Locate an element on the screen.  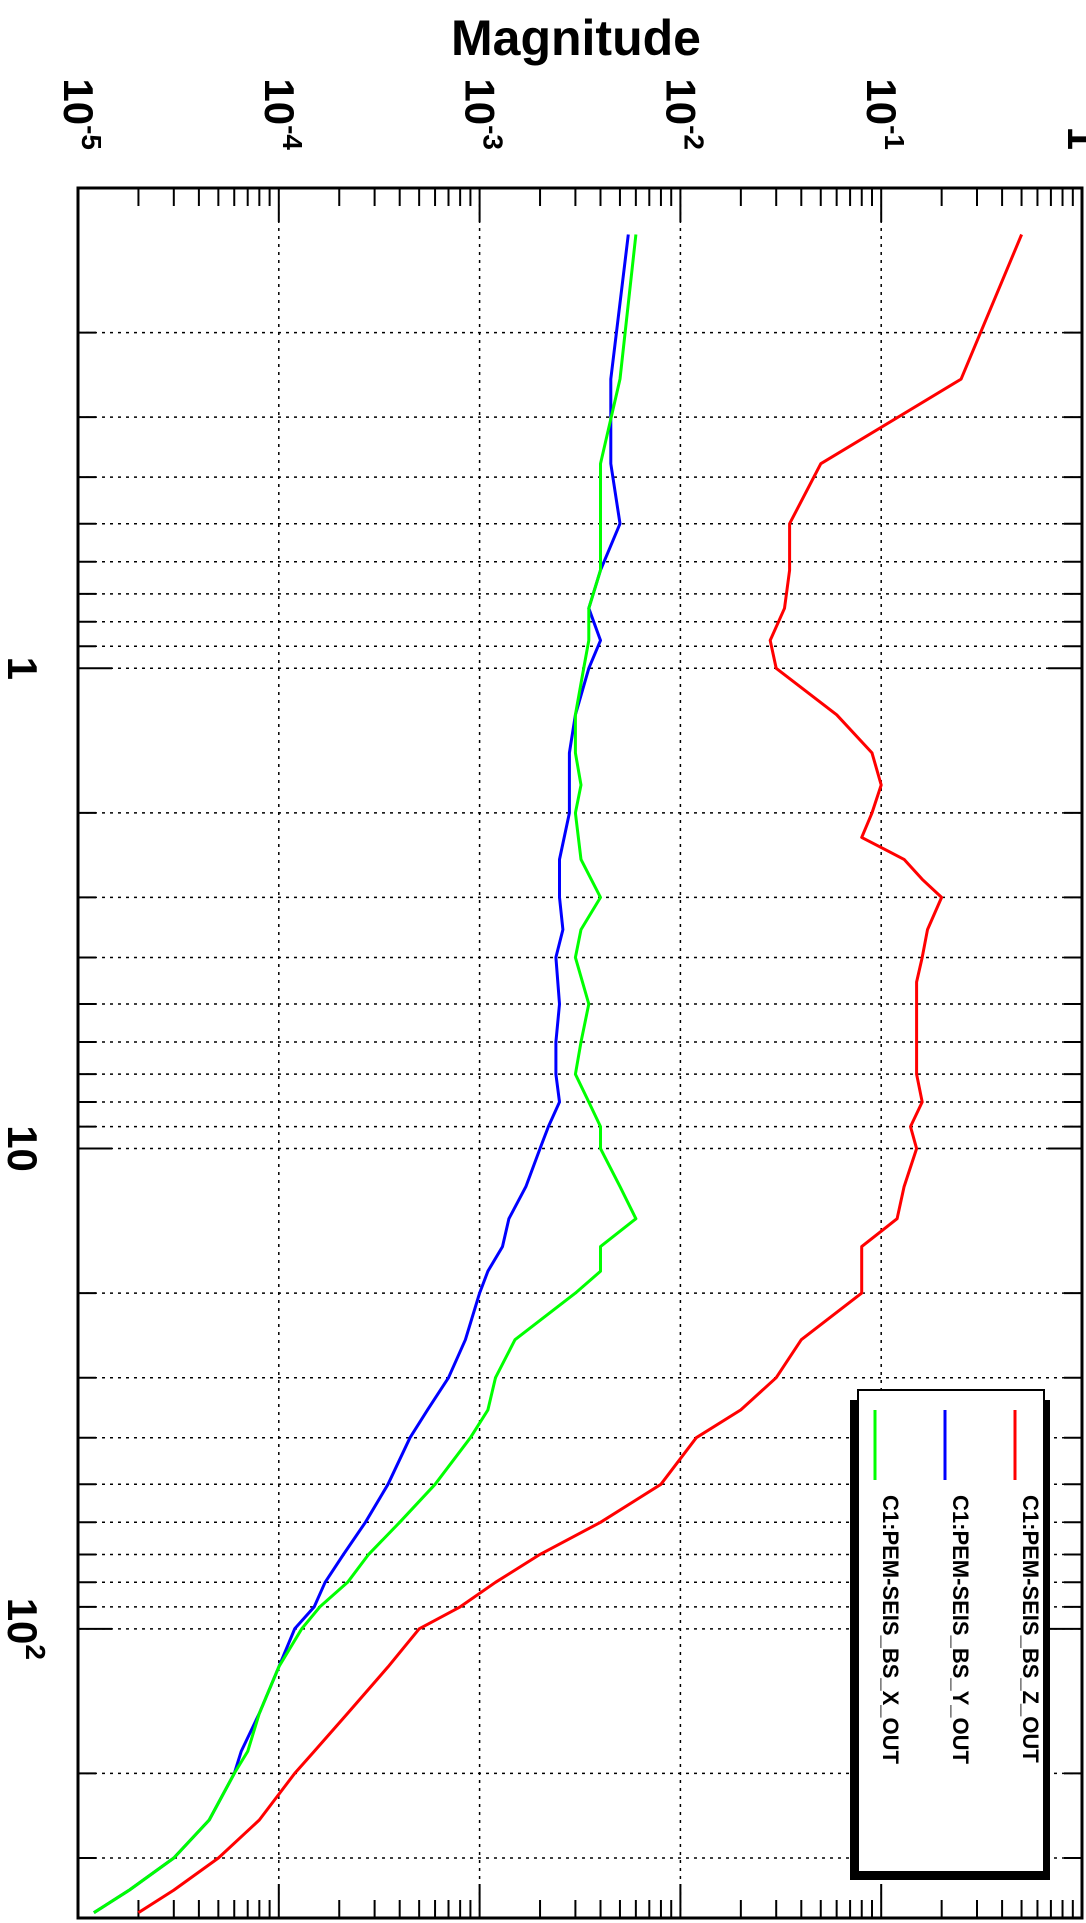
x-tick-label: 102 is located at coordinates (25, 1629).